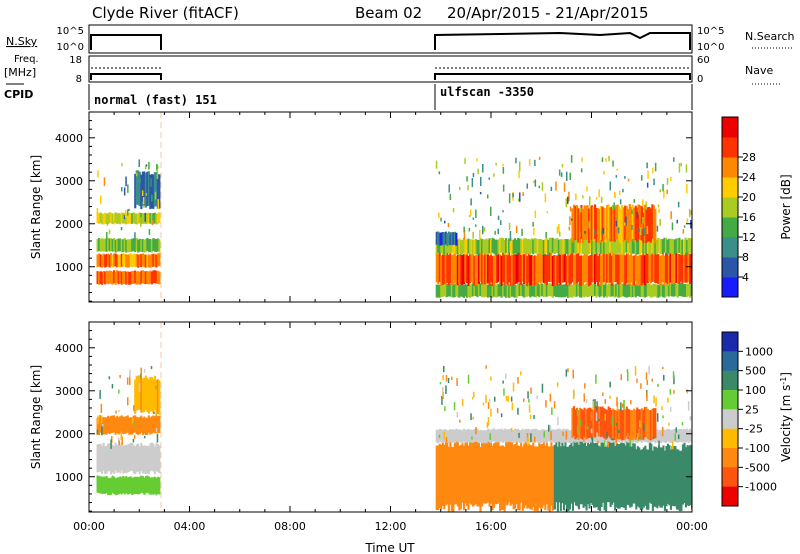 This screenshot has width=800, height=554. What do you see at coordinates (730, 267) in the screenshot?
I see `p-colorbar-swatch` at bounding box center [730, 267].